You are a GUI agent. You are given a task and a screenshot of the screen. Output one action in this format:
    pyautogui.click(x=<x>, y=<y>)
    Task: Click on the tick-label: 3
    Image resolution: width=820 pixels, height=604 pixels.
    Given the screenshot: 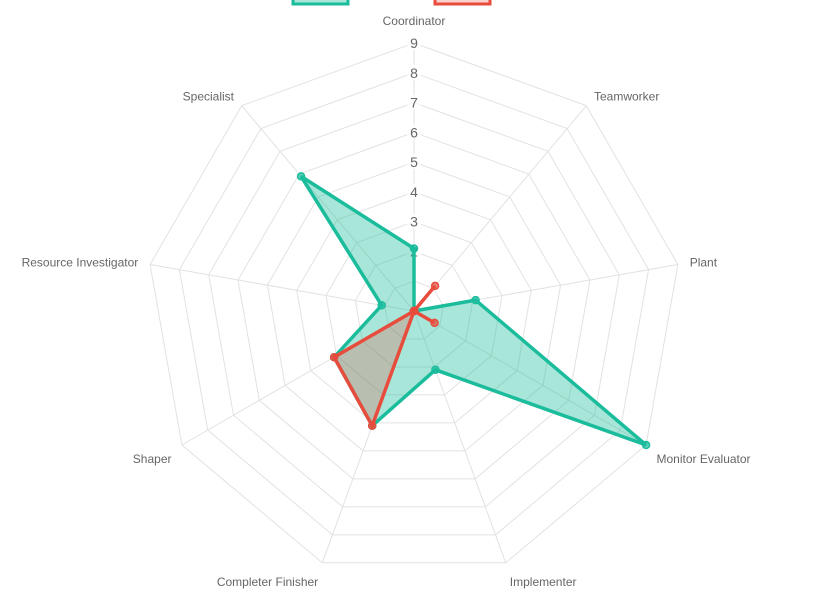 What is the action you would take?
    pyautogui.click(x=414, y=222)
    